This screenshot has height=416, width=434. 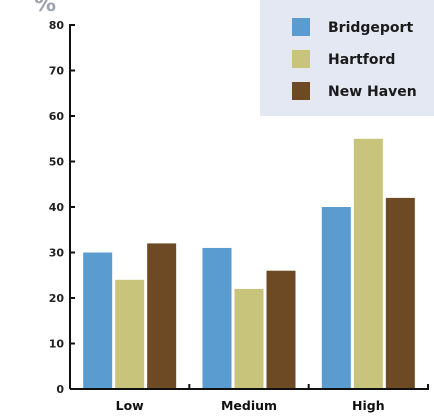 I want to click on x-category-label: Low, so click(x=130, y=405).